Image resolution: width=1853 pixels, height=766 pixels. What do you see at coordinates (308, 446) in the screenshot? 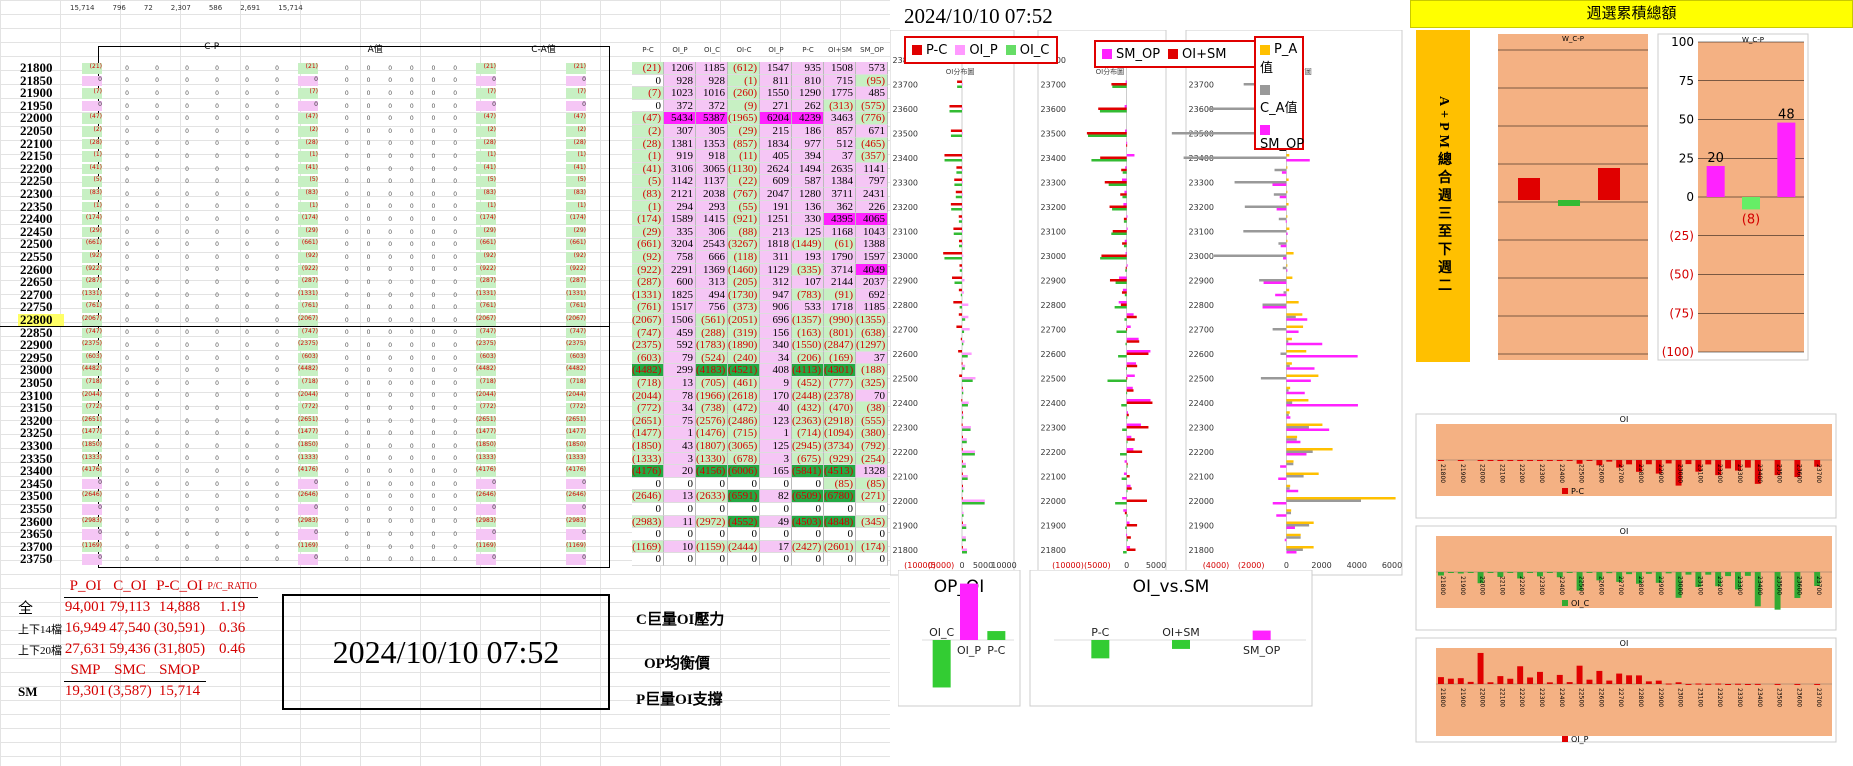
I see `value-cell: (1850)` at bounding box center [308, 446].